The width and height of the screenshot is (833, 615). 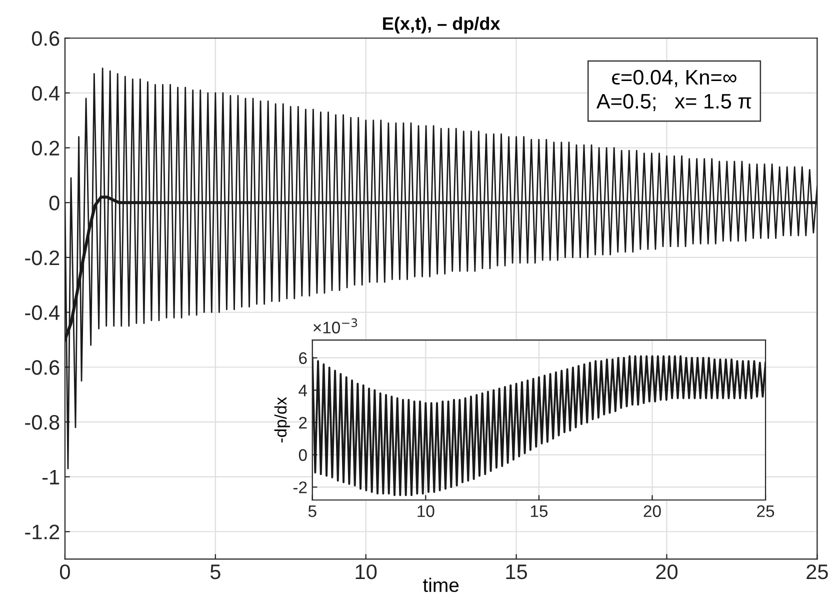 I want to click on y-tick-label: -1, so click(x=51, y=477).